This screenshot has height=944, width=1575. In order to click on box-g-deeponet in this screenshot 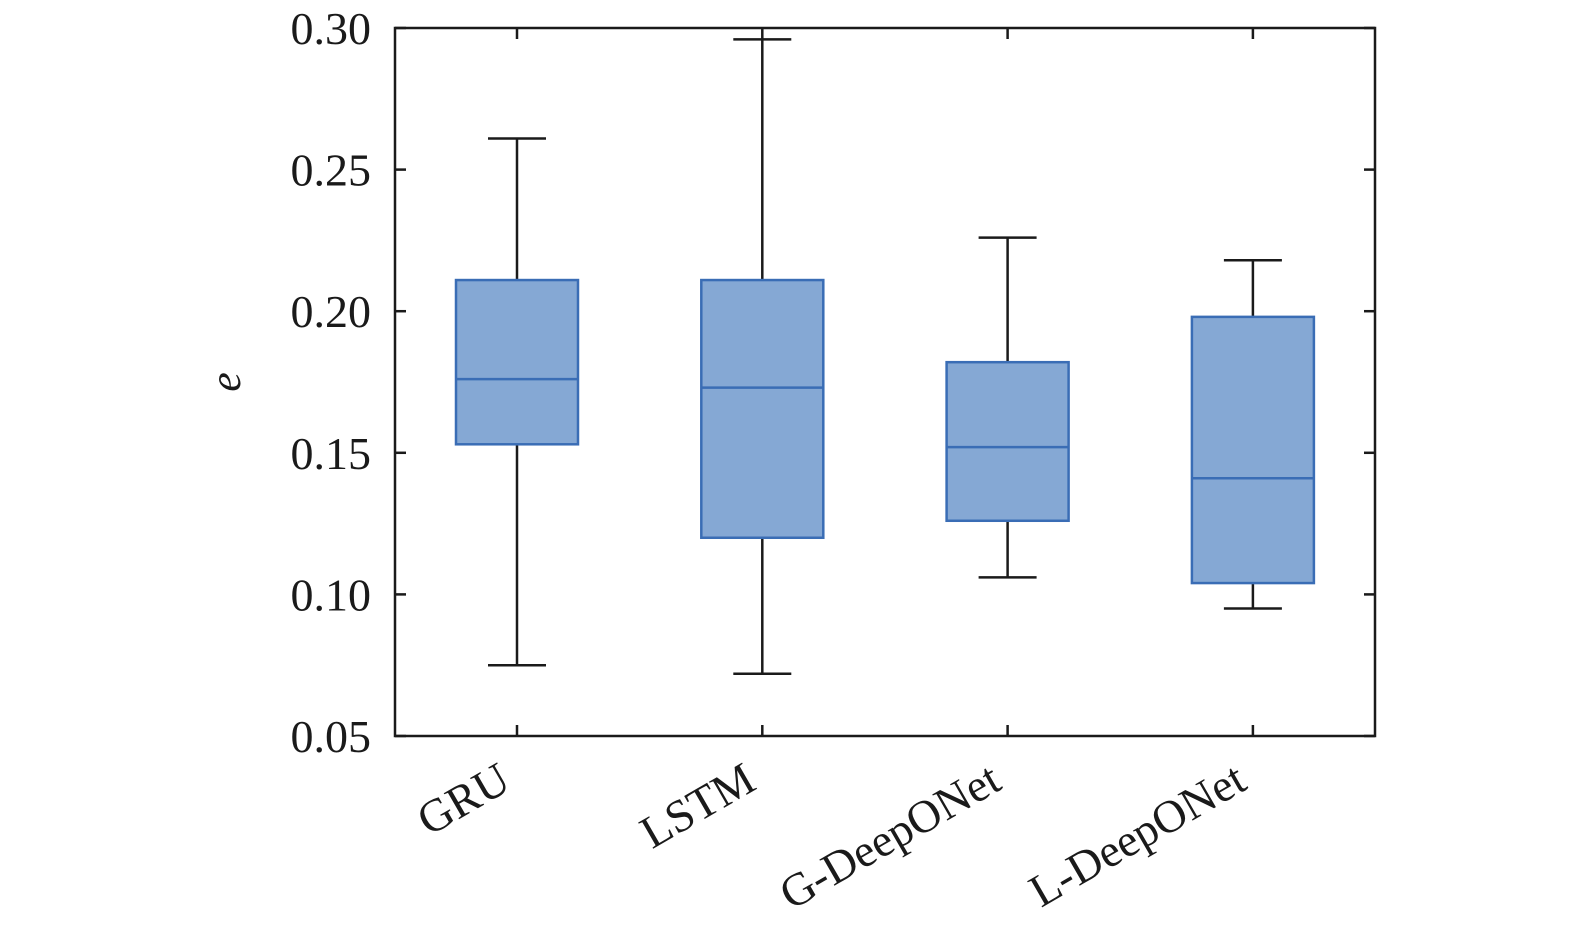, I will do `click(1007, 407)`.